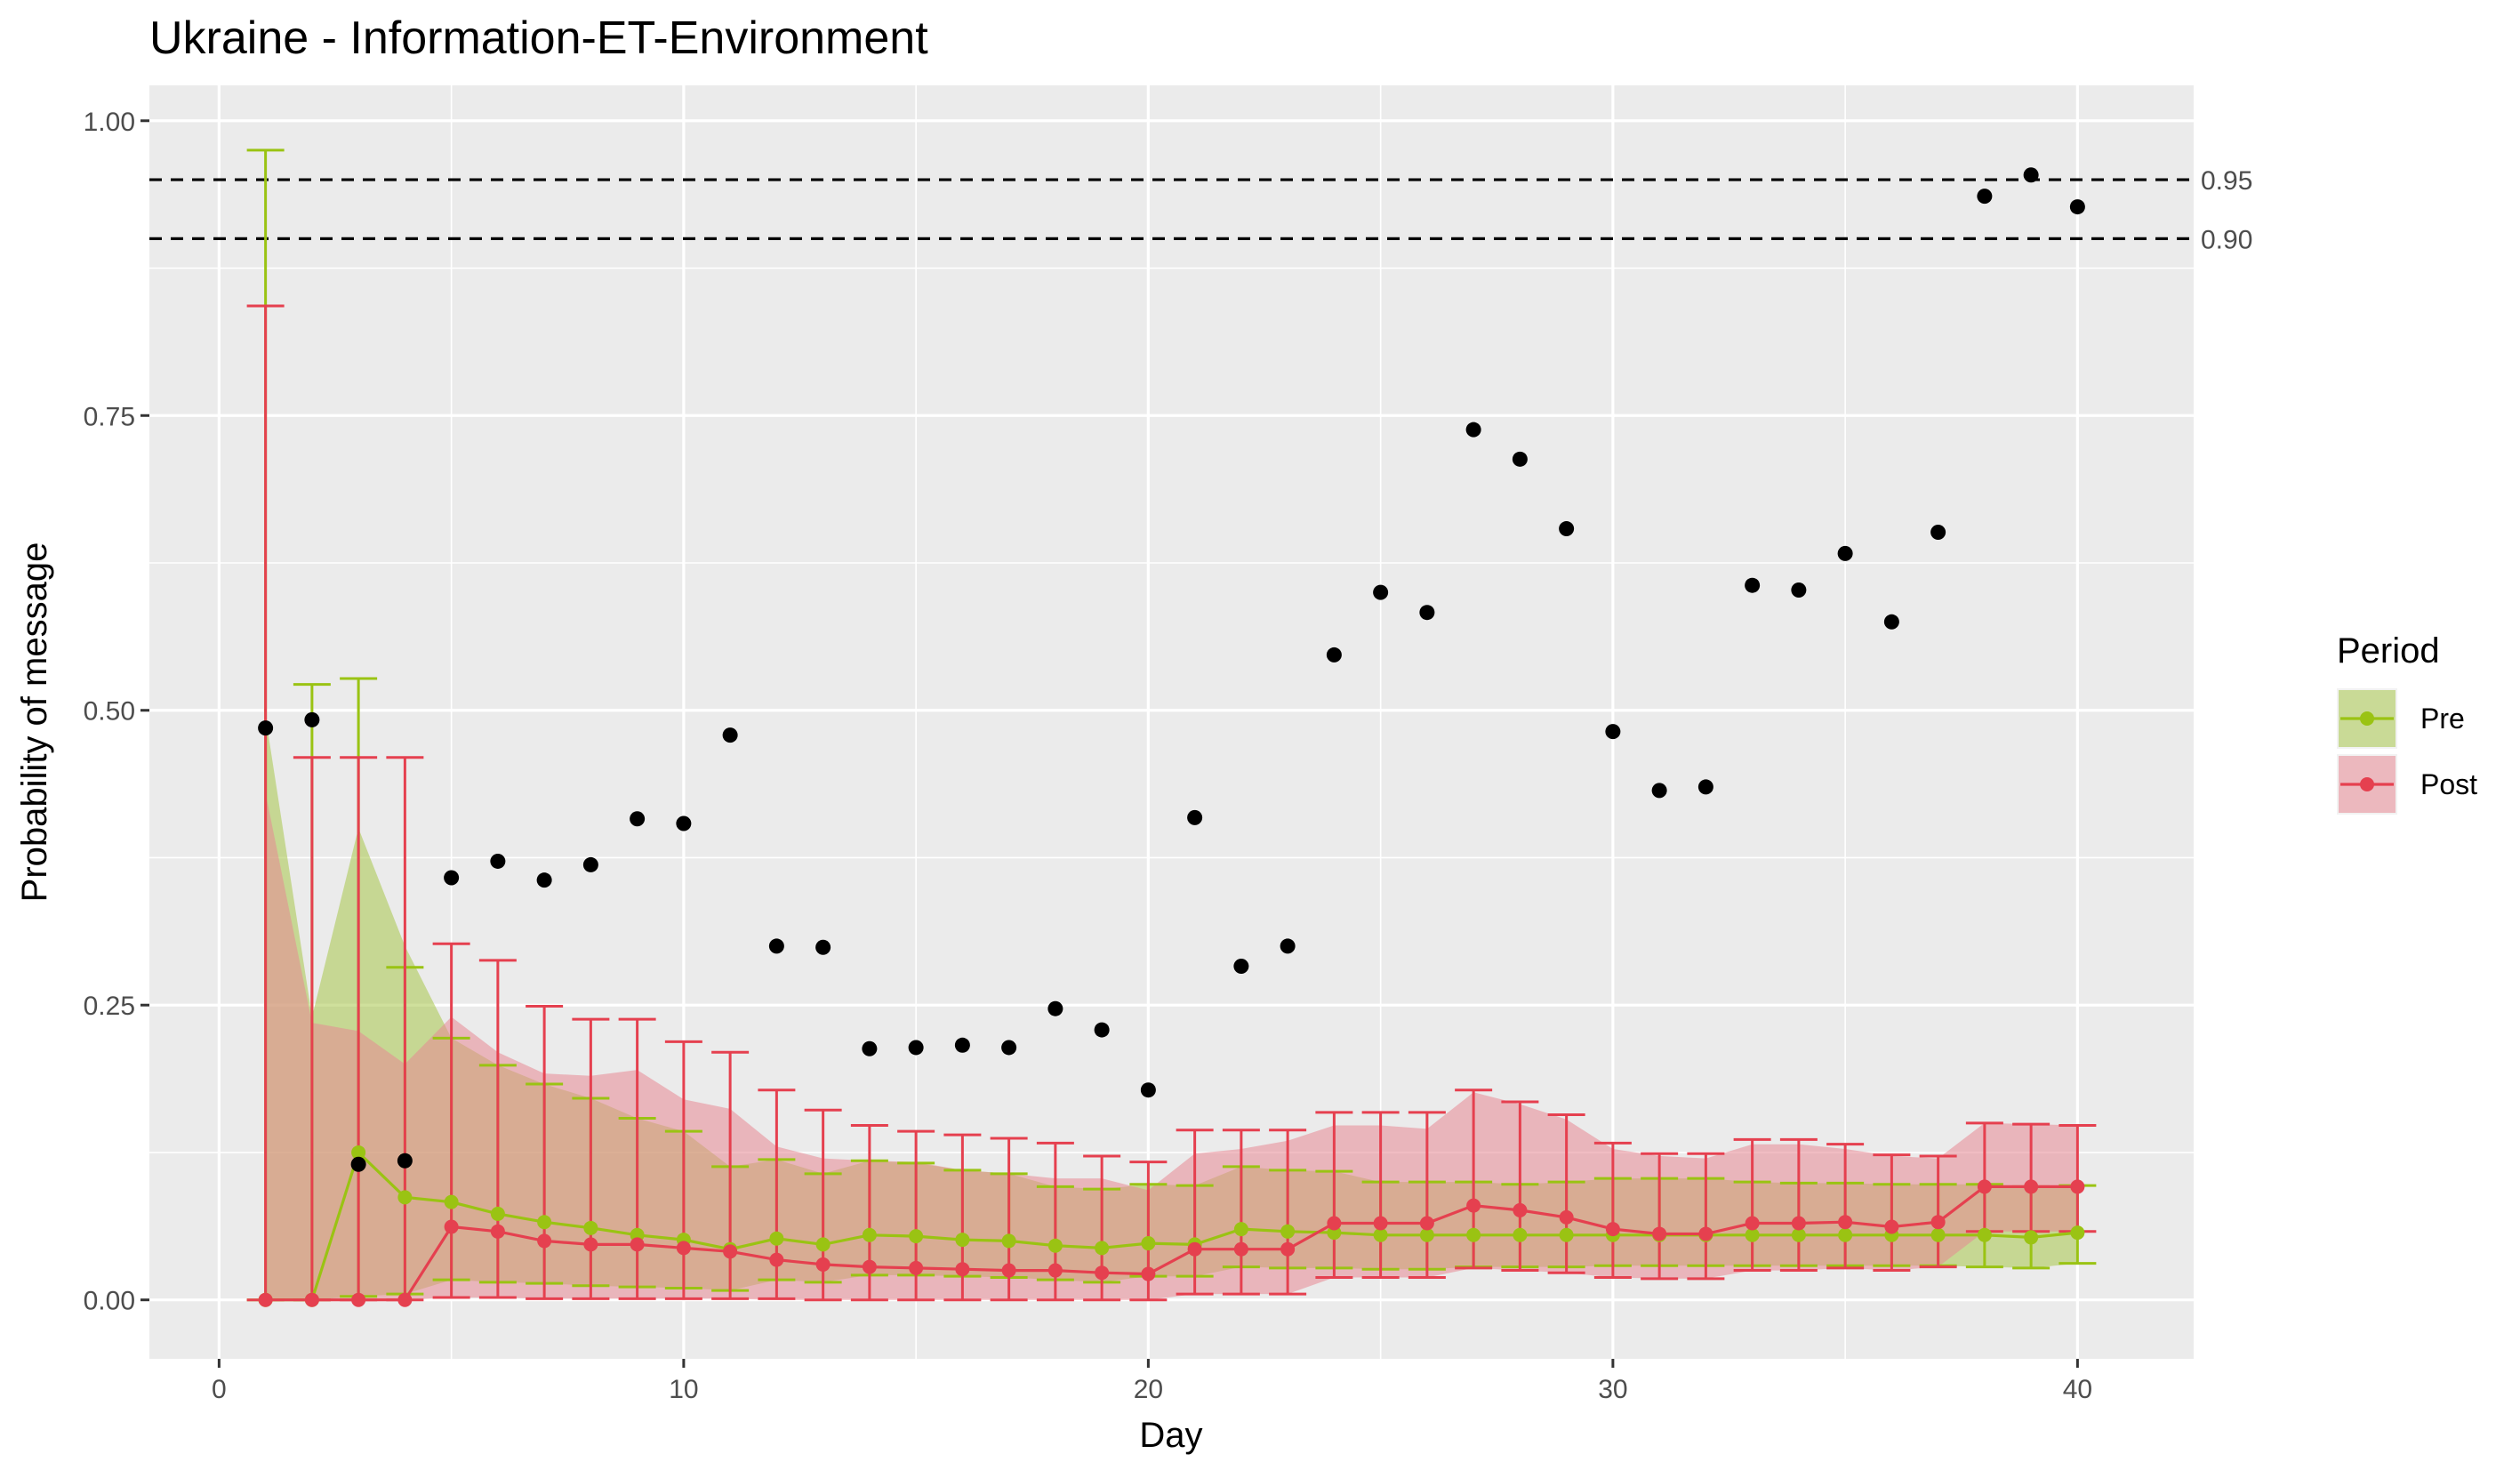  Describe the element at coordinates (110, 1006) in the screenshot. I see `y-tick-label: 0.25` at that location.